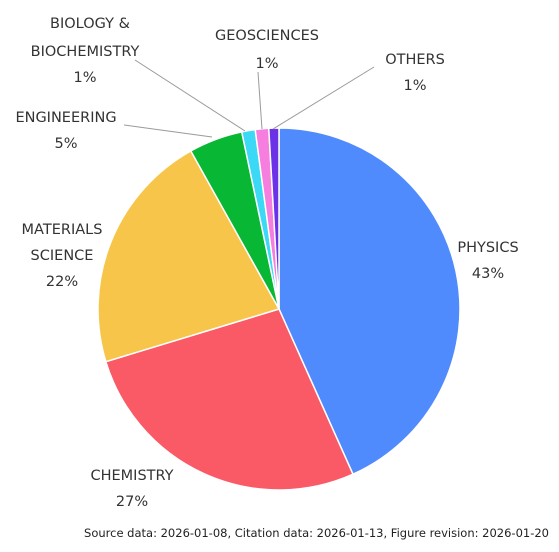  I want to click on slice-label-chemistry: CHEMISTRY, so click(131, 476).